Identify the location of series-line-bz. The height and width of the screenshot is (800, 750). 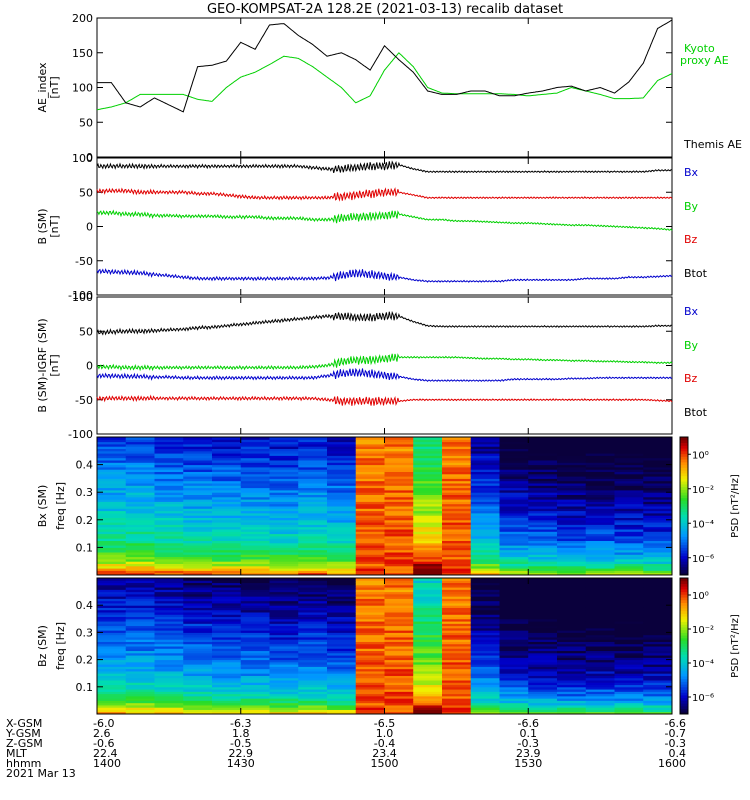
(384, 194).